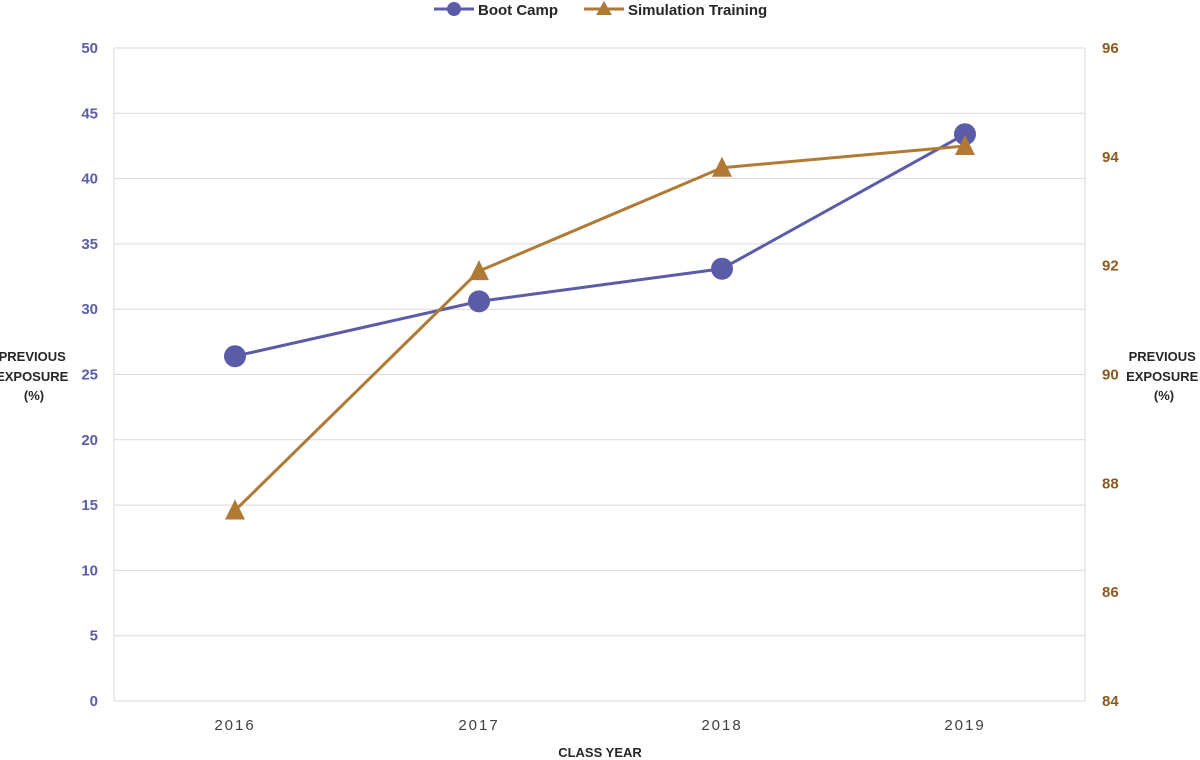  What do you see at coordinates (478, 725) in the screenshot?
I see `x-tick-label: 2017` at bounding box center [478, 725].